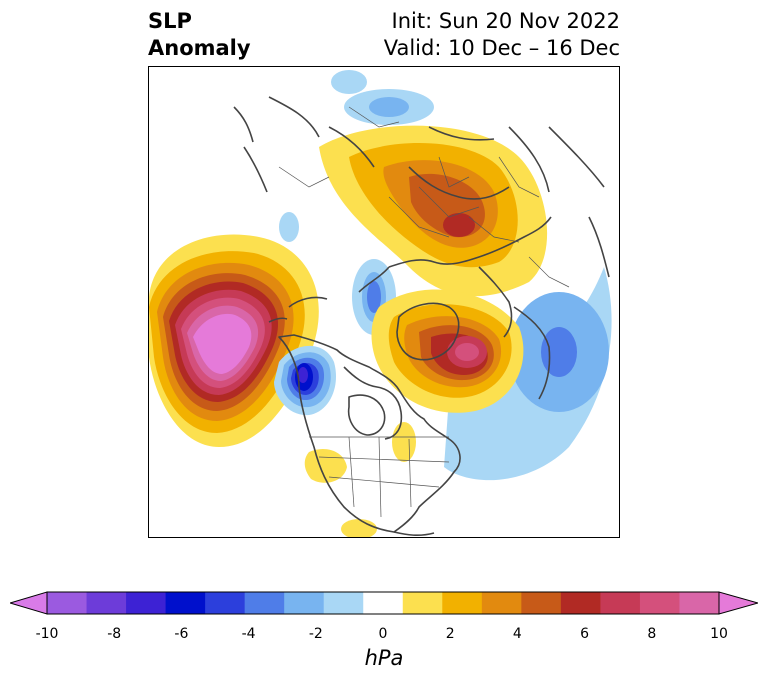 Image resolution: width=768 pixels, height=684 pixels. What do you see at coordinates (433, 211) in the screenshot?
I see `anomaly-positive-eurasia` at bounding box center [433, 211].